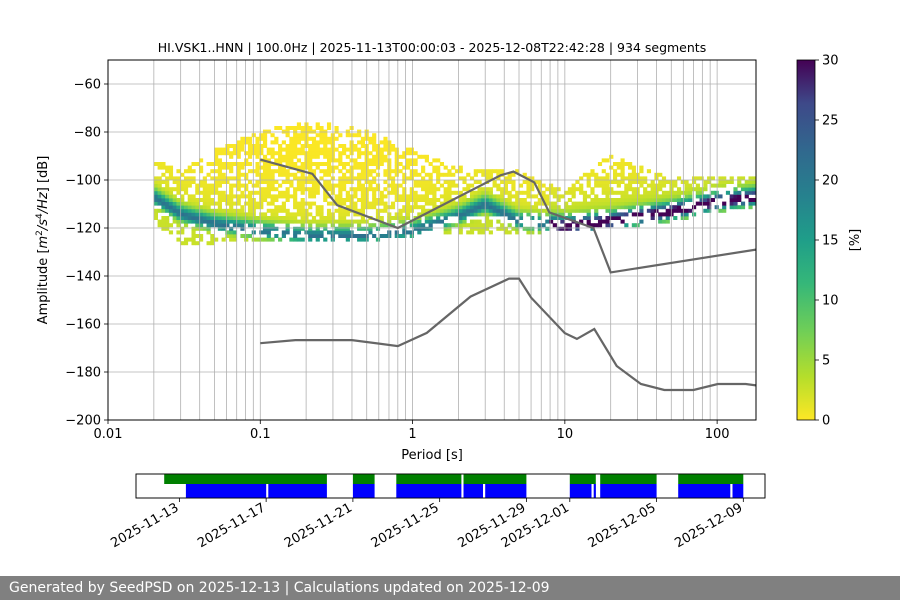 This screenshot has height=600, width=900. I want to click on x-tick-label: 10, so click(565, 434).